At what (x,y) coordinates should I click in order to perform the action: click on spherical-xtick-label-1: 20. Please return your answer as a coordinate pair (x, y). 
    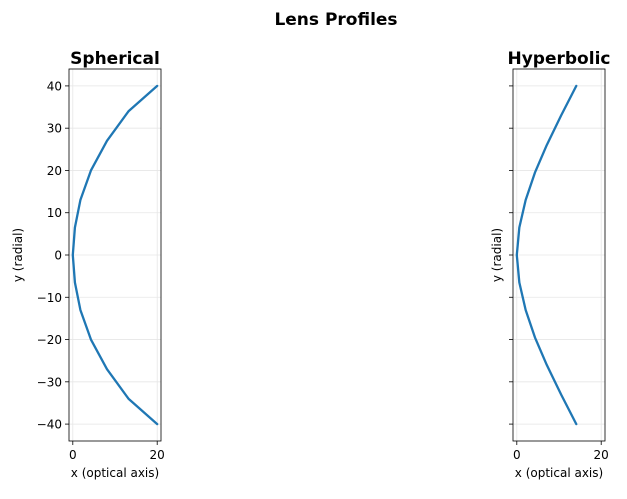
    Looking at the image, I should click on (157, 455).